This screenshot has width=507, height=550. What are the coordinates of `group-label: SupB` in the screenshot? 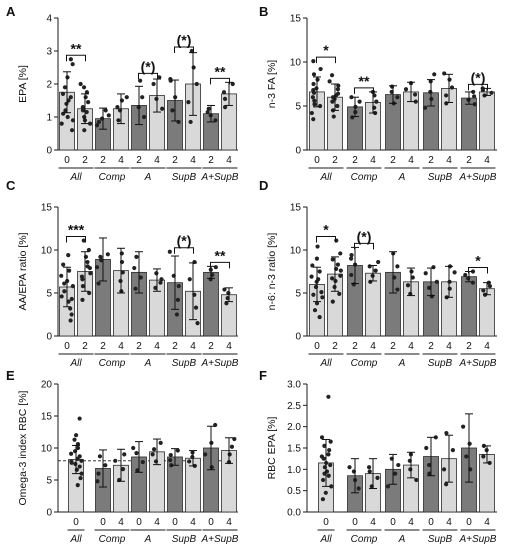 It's located at (184, 539).